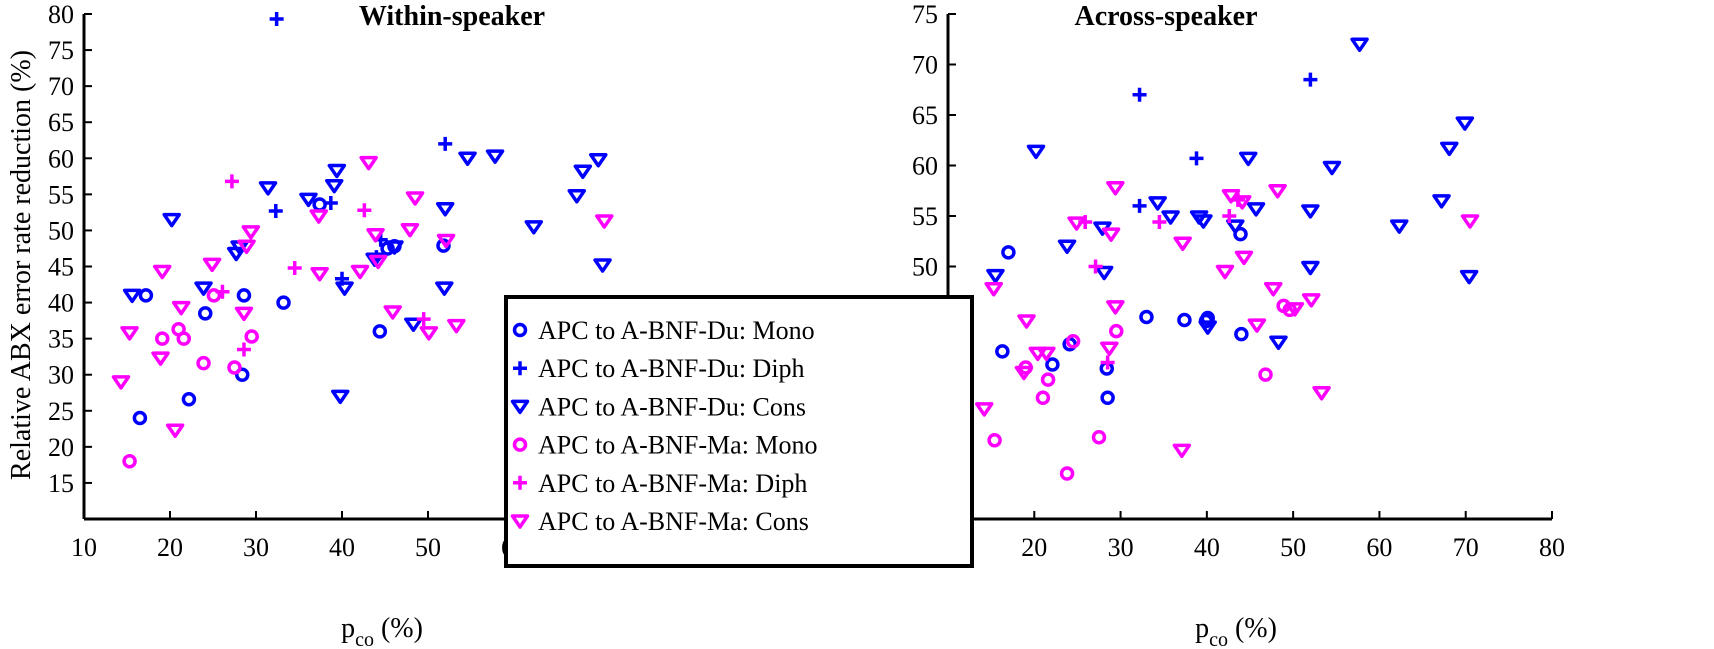 This screenshot has height=649, width=1714. What do you see at coordinates (672, 406) in the screenshot?
I see `legend-label: APC to A-BNF-Du: Cons` at bounding box center [672, 406].